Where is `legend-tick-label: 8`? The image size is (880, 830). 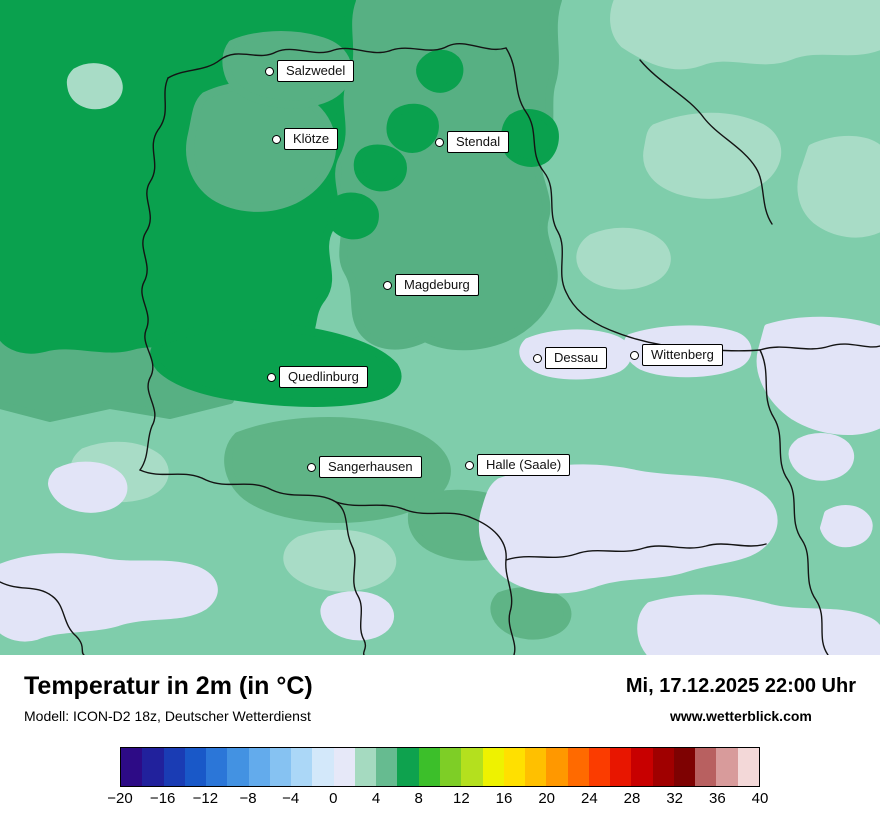 legend-tick-label: 8 is located at coordinates (418, 798).